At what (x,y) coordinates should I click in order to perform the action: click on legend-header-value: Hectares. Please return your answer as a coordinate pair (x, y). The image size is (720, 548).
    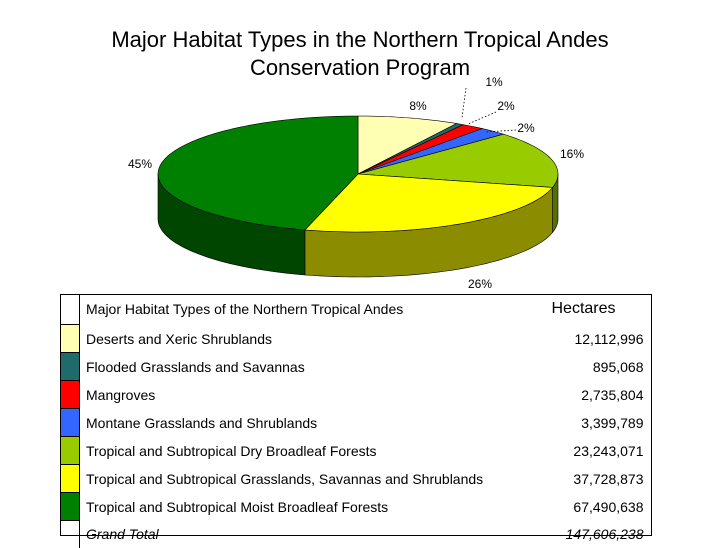
    Looking at the image, I should click on (588, 309).